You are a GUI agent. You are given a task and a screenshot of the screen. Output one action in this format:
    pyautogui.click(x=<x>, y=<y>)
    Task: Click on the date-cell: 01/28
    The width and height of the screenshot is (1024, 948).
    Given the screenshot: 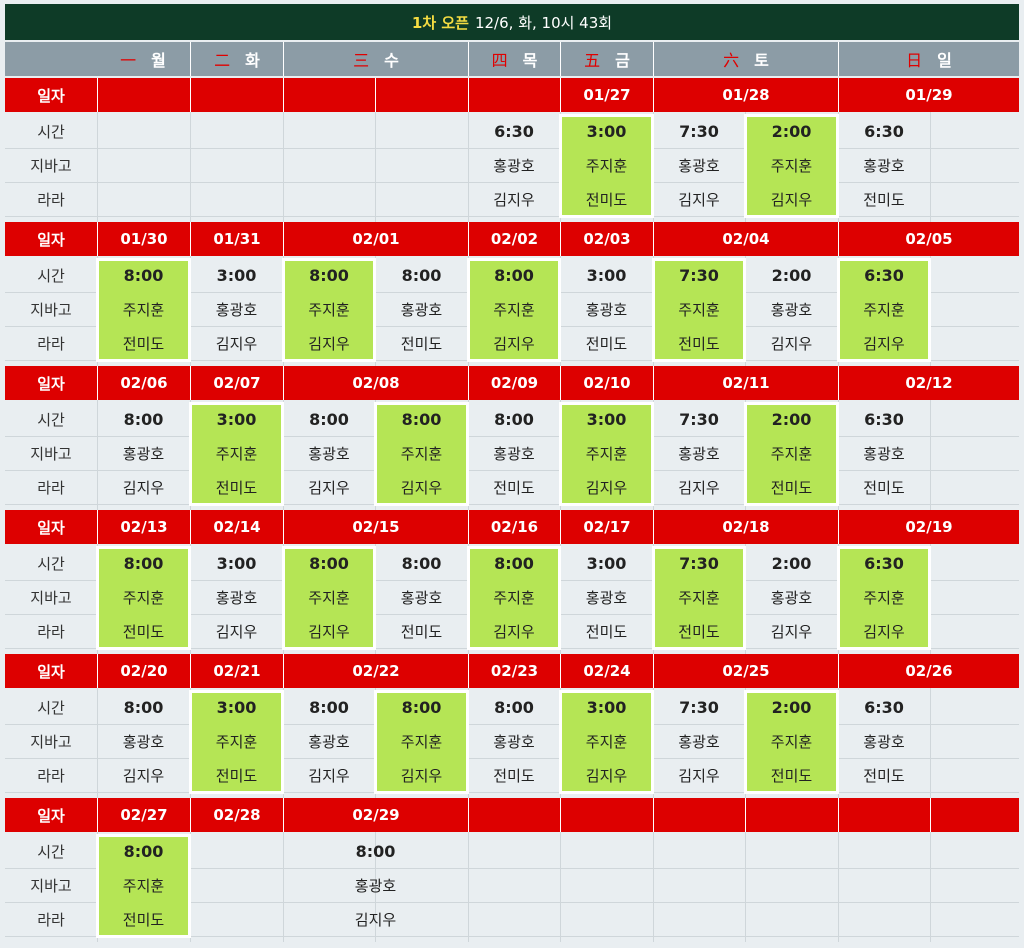 What is the action you would take?
    pyautogui.click(x=745, y=95)
    